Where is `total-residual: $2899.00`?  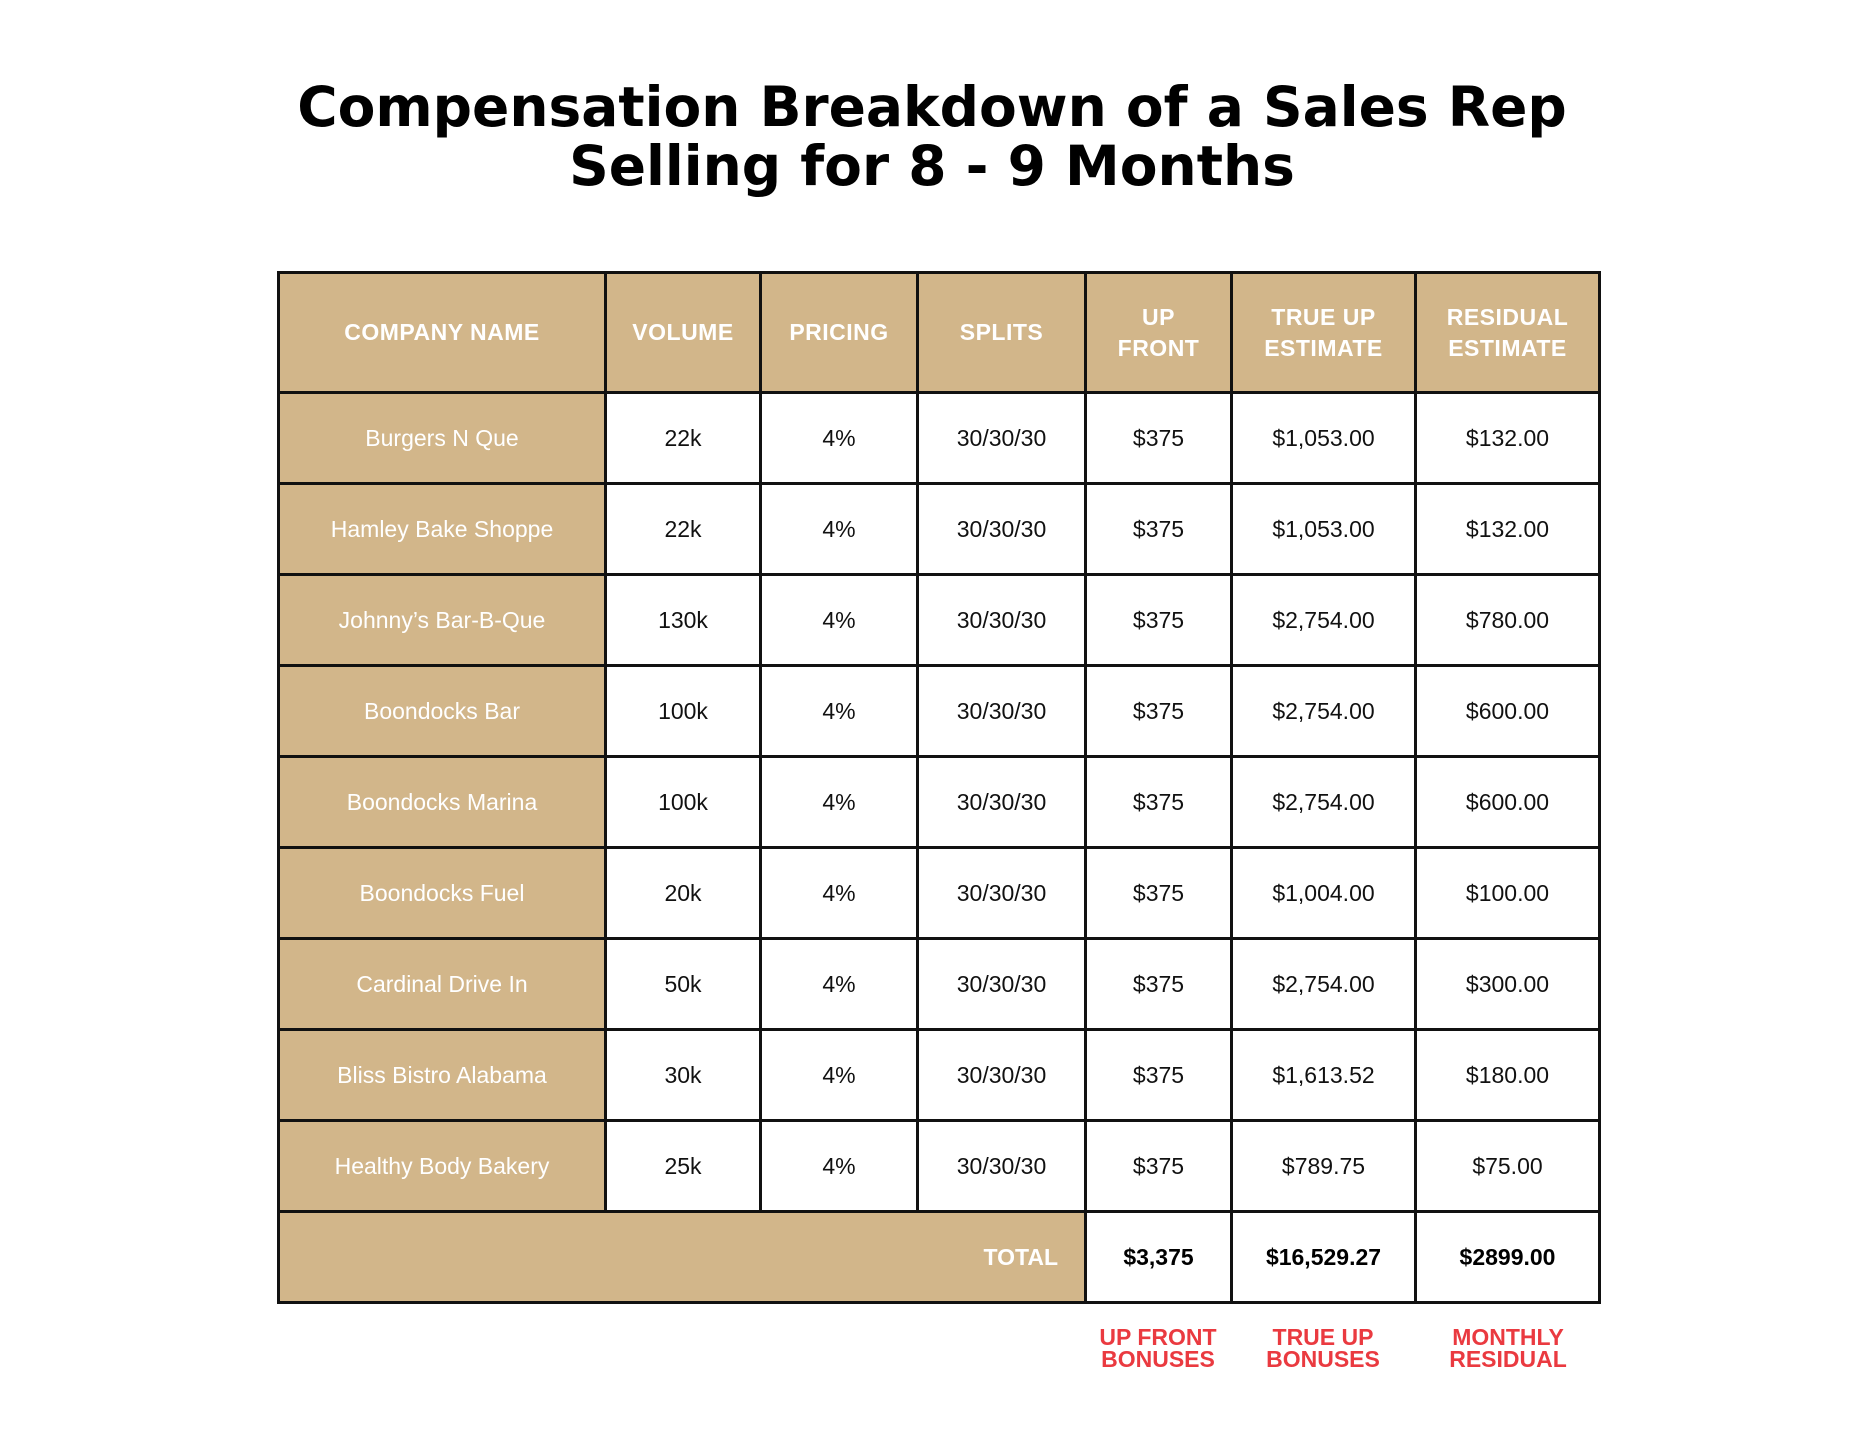 total-residual: $2899.00 is located at coordinates (1507, 1257).